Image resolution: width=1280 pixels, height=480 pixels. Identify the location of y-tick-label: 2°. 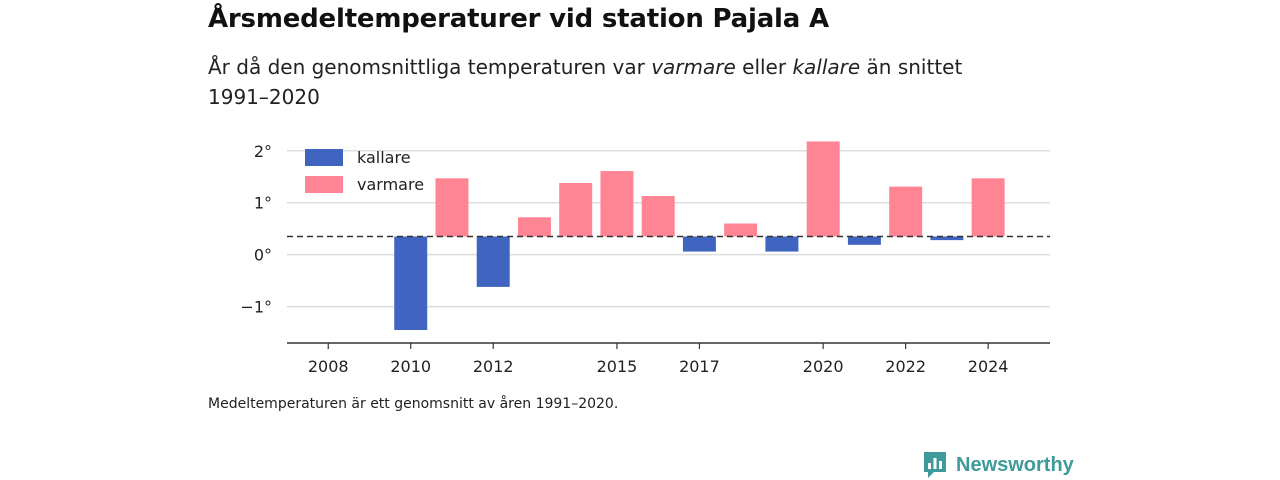
(263, 151).